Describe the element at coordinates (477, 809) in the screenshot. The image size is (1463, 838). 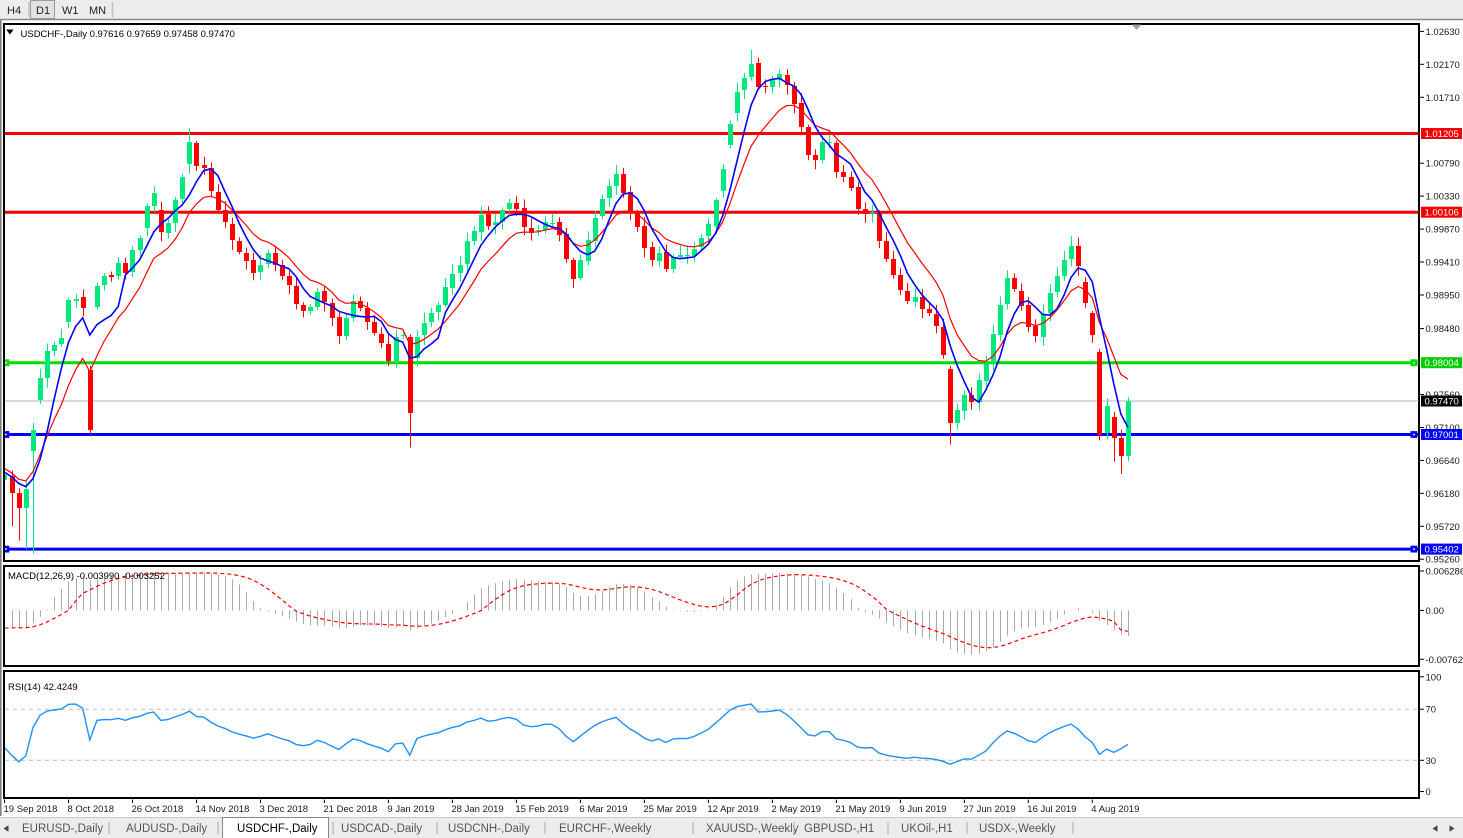
I see `svg-text: 28 Jan 2019` at that location.